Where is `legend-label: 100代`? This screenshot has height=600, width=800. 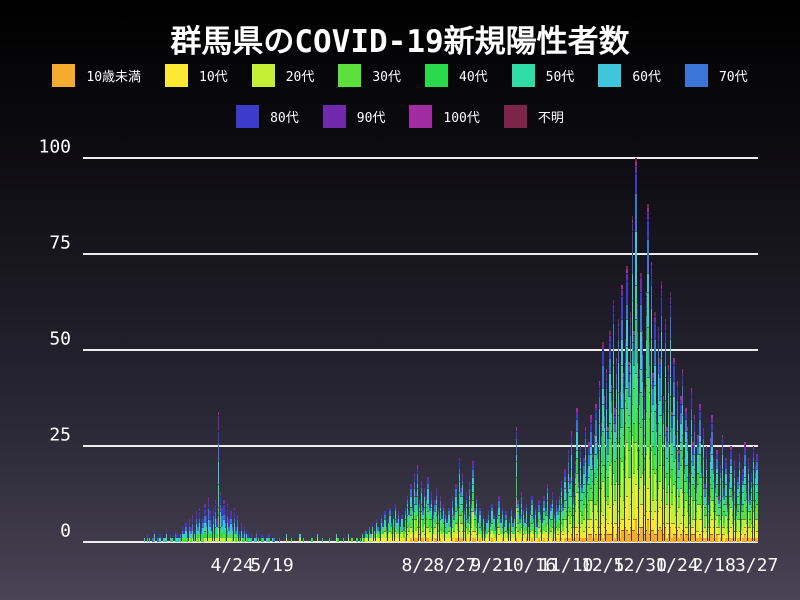 legend-label: 100代 is located at coordinates (461, 118).